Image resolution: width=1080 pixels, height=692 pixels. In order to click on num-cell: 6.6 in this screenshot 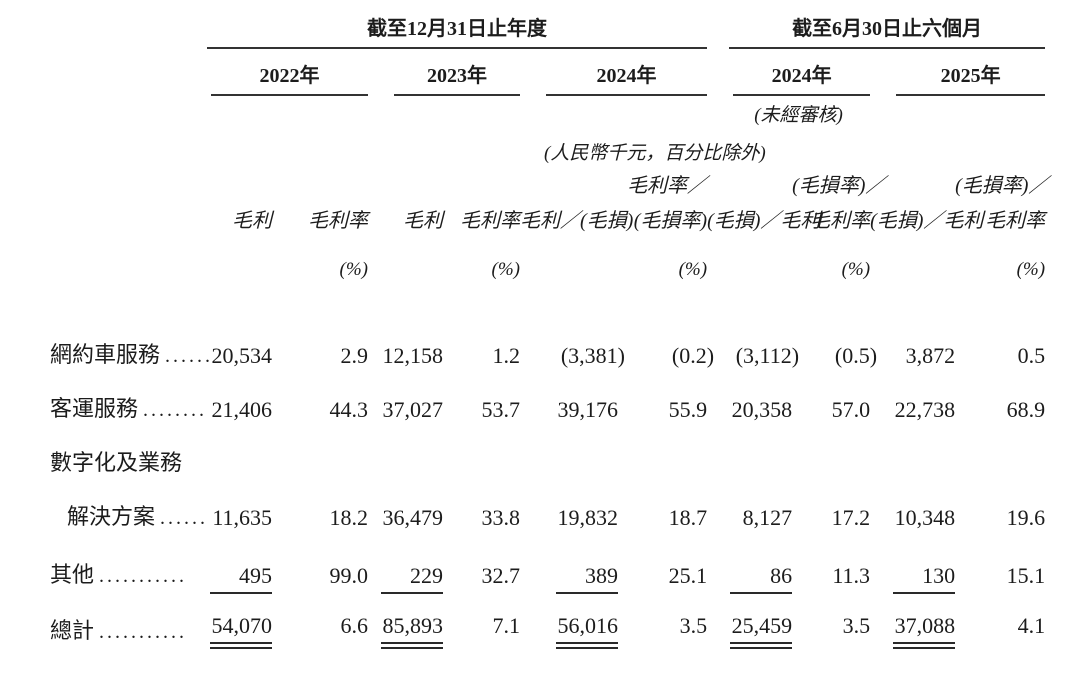, I will do `click(354, 625)`.